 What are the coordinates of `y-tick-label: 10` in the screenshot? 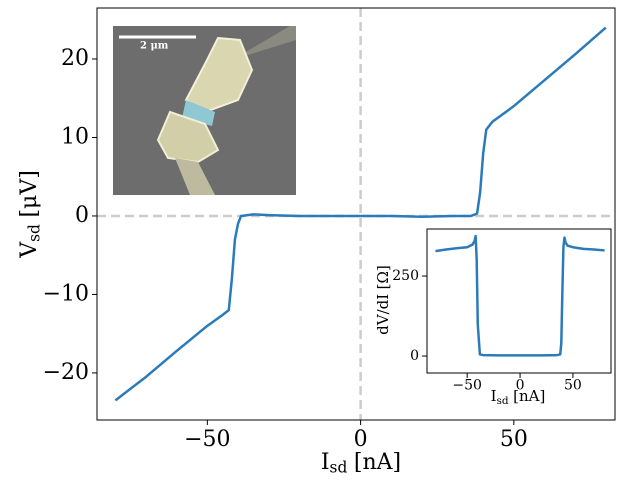 It's located at (75, 136).